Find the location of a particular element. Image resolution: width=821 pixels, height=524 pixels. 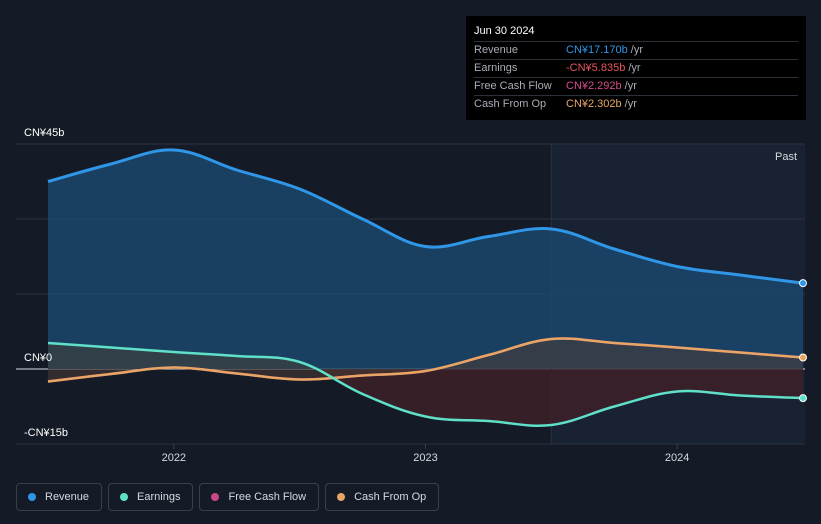

earnings-area-positive is located at coordinates (425, 356).